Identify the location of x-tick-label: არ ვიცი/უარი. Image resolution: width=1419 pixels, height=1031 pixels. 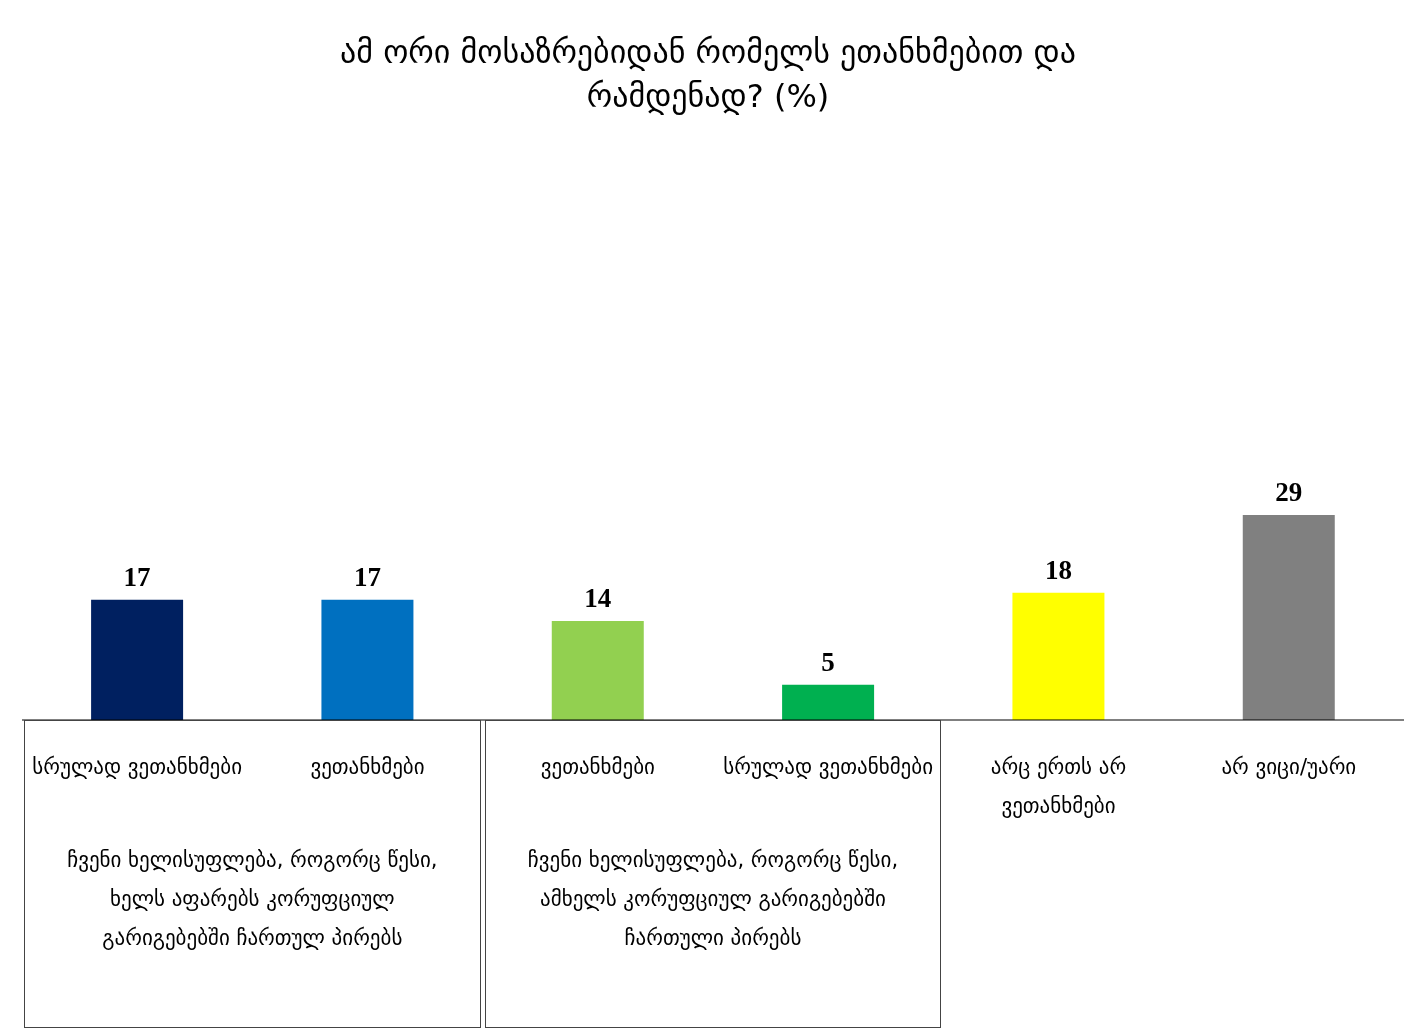
(1289, 767).